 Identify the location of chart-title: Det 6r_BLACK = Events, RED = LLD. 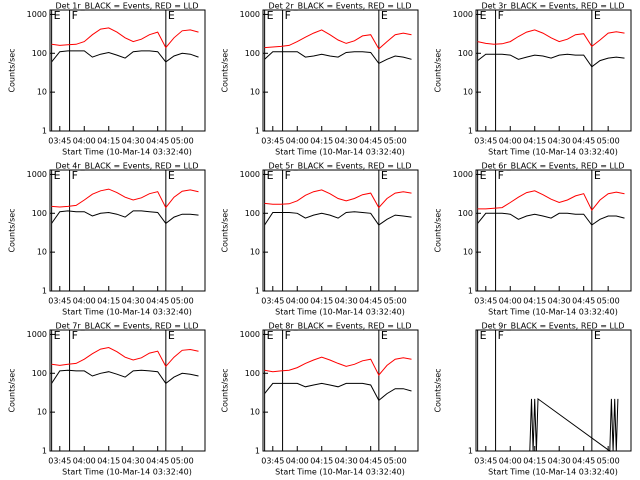
(552, 166).